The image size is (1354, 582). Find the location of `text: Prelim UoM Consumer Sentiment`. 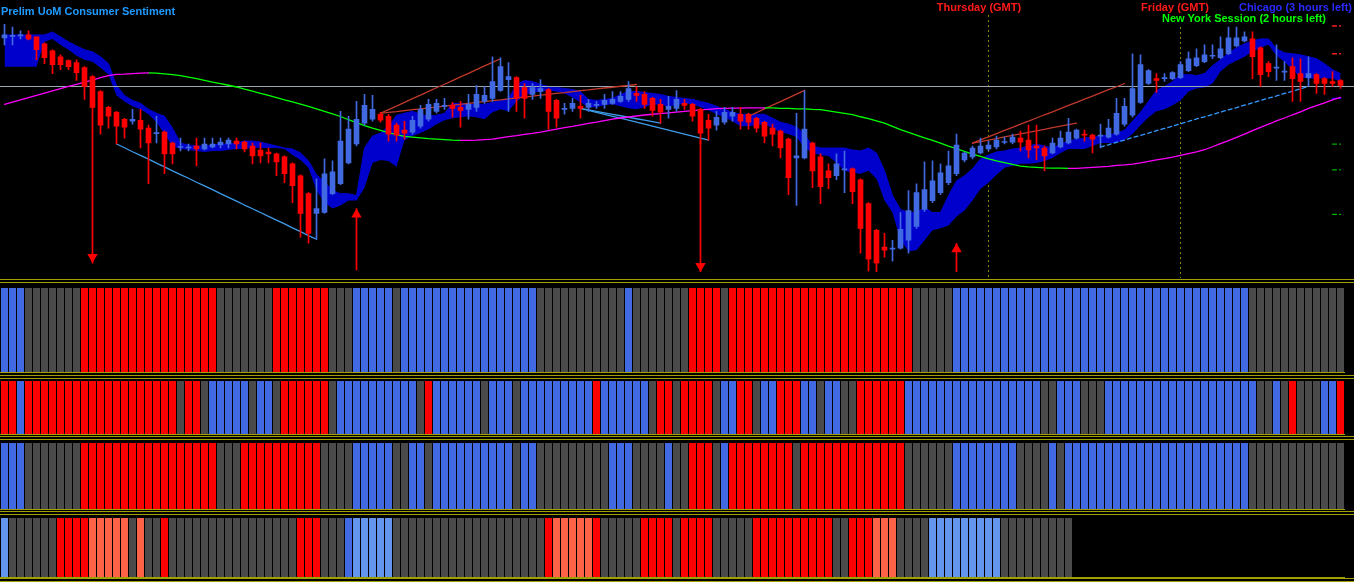

text: Prelim UoM Consumer Sentiment is located at coordinates (88, 11).